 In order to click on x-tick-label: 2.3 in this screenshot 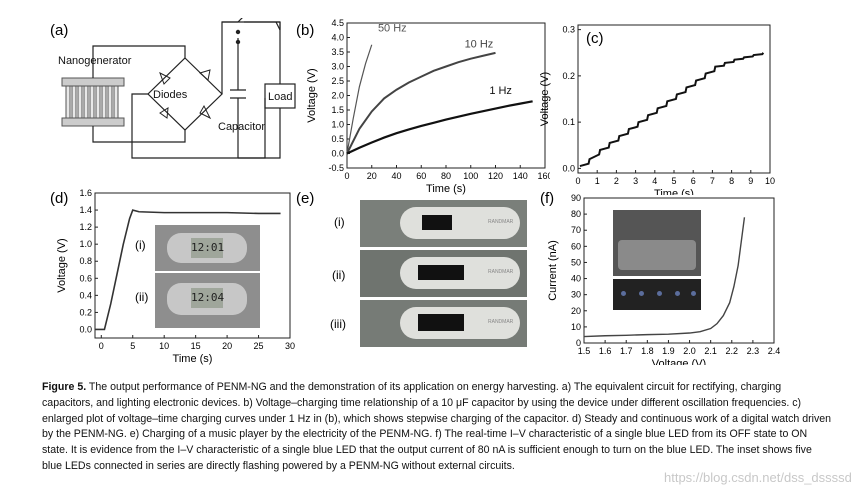, I will do `click(753, 351)`.